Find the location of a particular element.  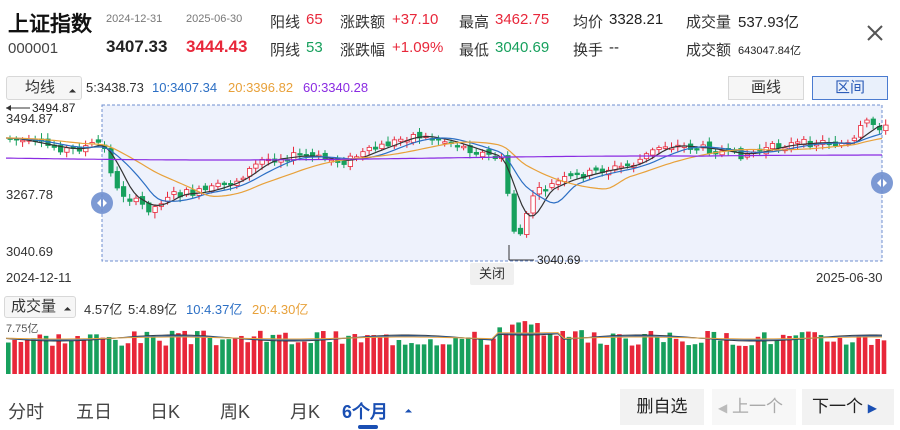

volume-bars-group is located at coordinates (446, 347).